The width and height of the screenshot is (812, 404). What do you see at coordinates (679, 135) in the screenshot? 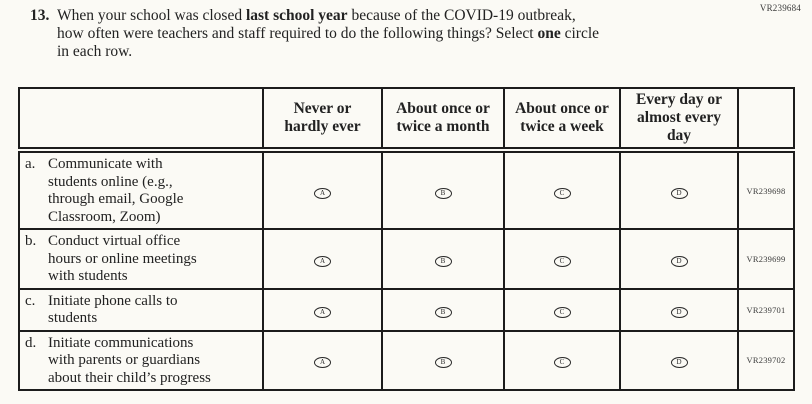
I see `column-header-line: day` at bounding box center [679, 135].